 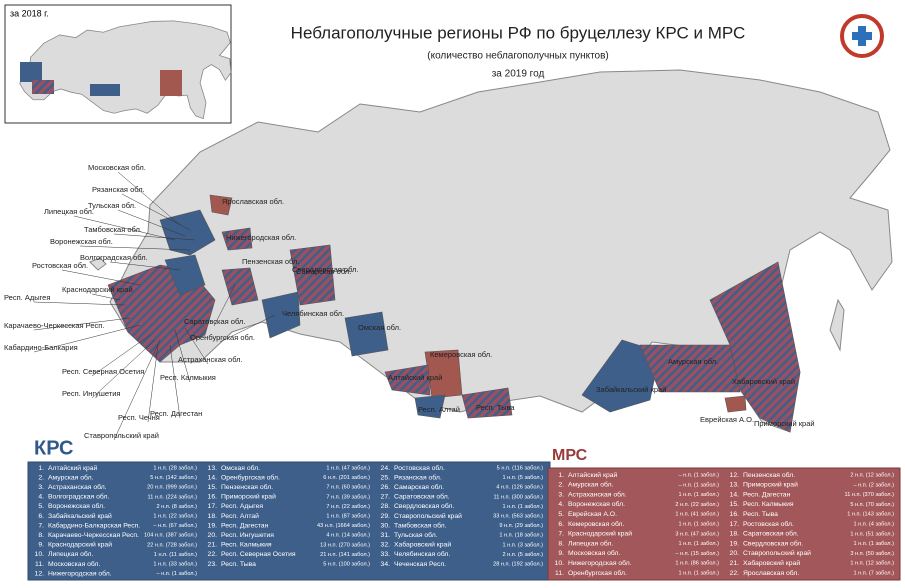 I want to click on region-label: Амурская обл., so click(x=693, y=361).